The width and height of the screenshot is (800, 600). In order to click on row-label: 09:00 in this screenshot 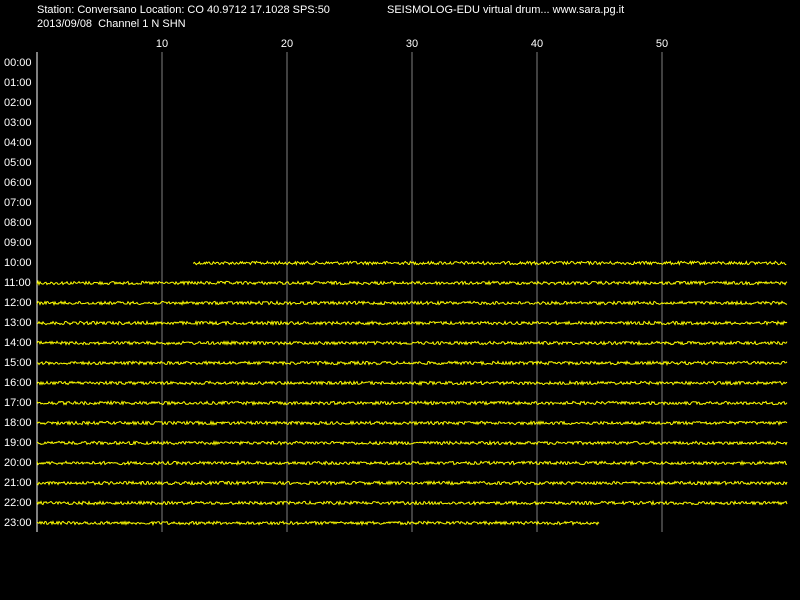, I will do `click(18, 243)`.